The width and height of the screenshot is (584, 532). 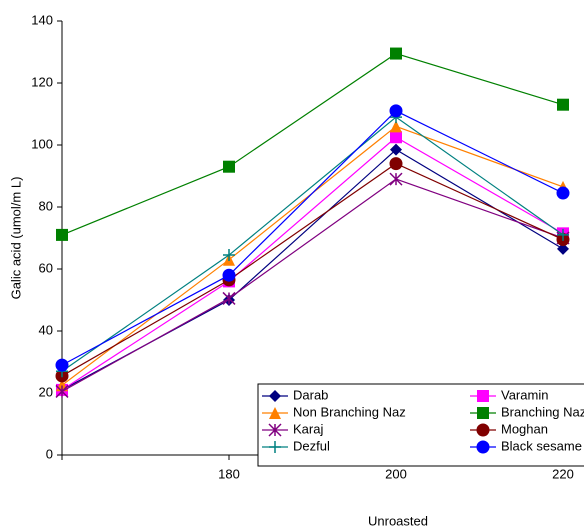 What do you see at coordinates (42, 19) in the screenshot?
I see `y-tick-label: 140` at bounding box center [42, 19].